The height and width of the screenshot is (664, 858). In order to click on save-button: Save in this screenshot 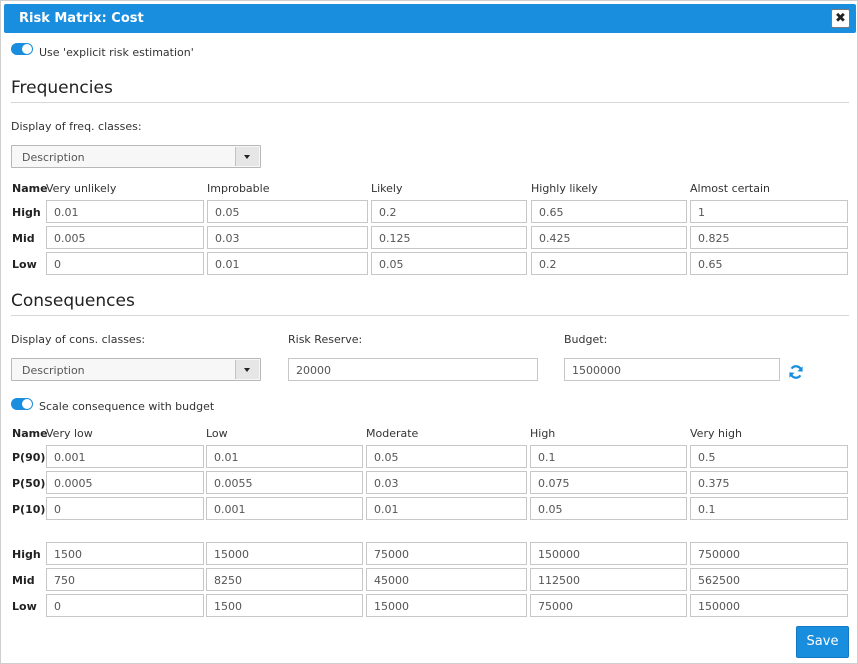, I will do `click(822, 642)`.